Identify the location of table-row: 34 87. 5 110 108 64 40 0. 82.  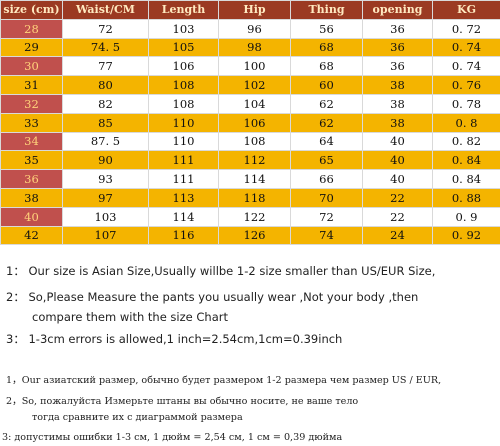
(250, 141).